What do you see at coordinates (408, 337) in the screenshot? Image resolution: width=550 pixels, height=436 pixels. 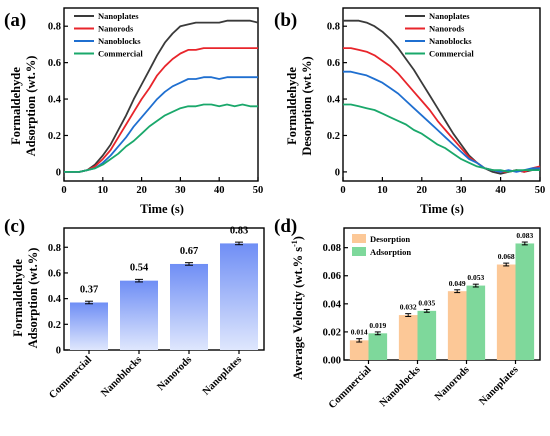 I see `bar-desorption-nanoblocks` at bounding box center [408, 337].